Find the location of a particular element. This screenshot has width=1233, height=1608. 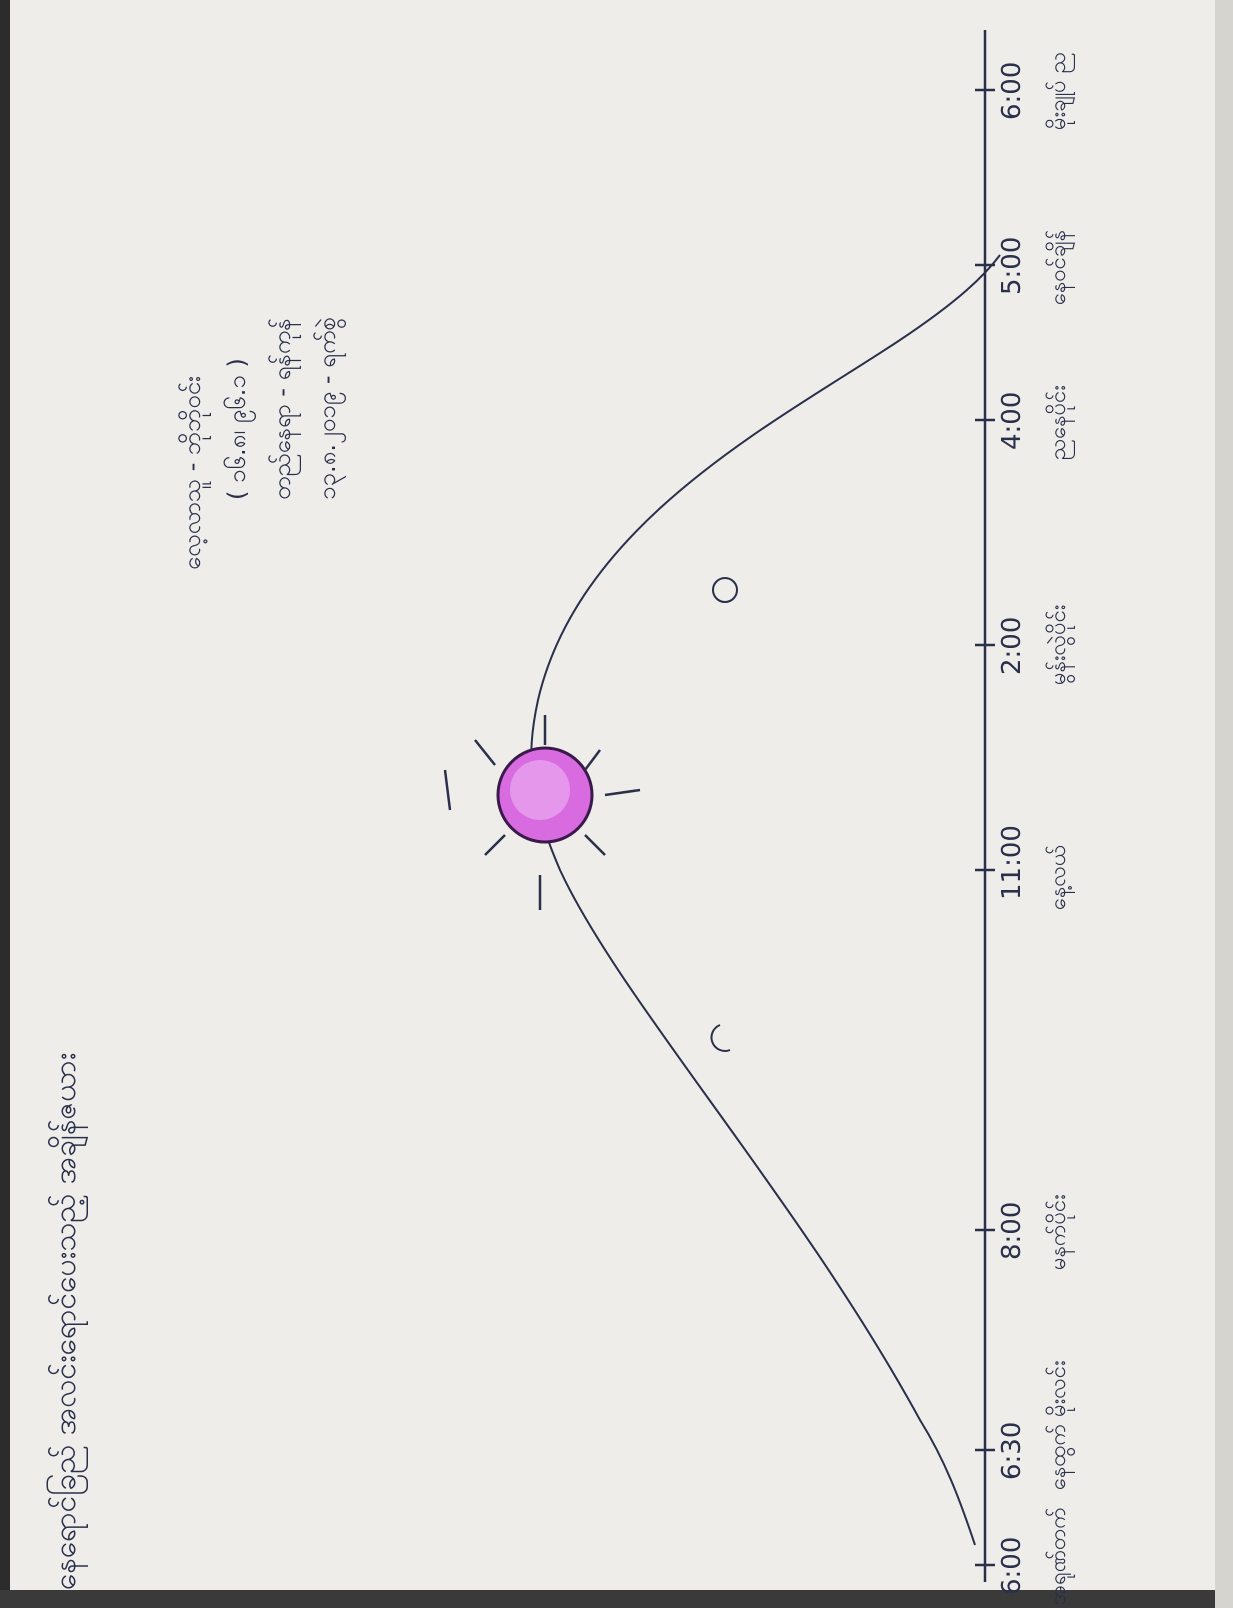

note-line: ( ၁၆.၈၊ ၉၆.၁ ) is located at coordinates (239, 429).